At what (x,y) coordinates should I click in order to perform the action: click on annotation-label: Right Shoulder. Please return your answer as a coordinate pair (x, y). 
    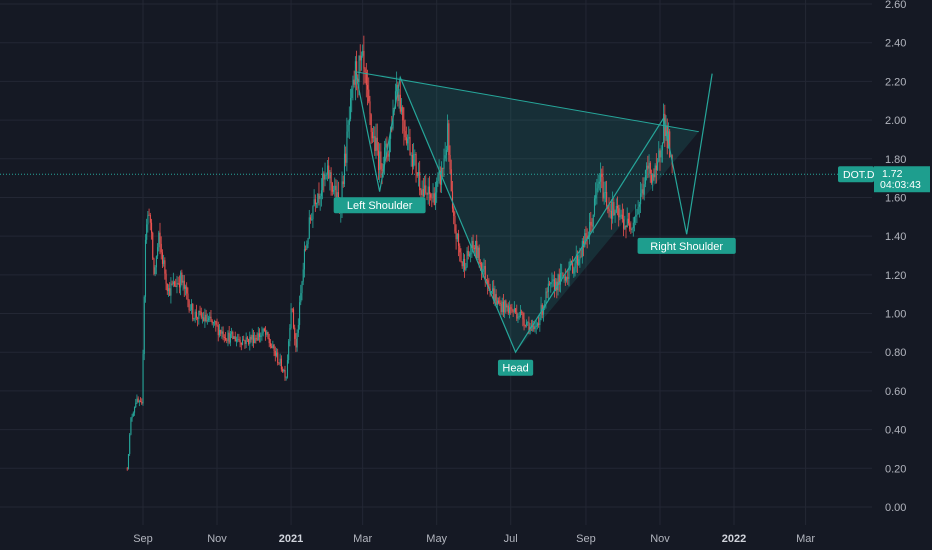
    Looking at the image, I should click on (686, 247).